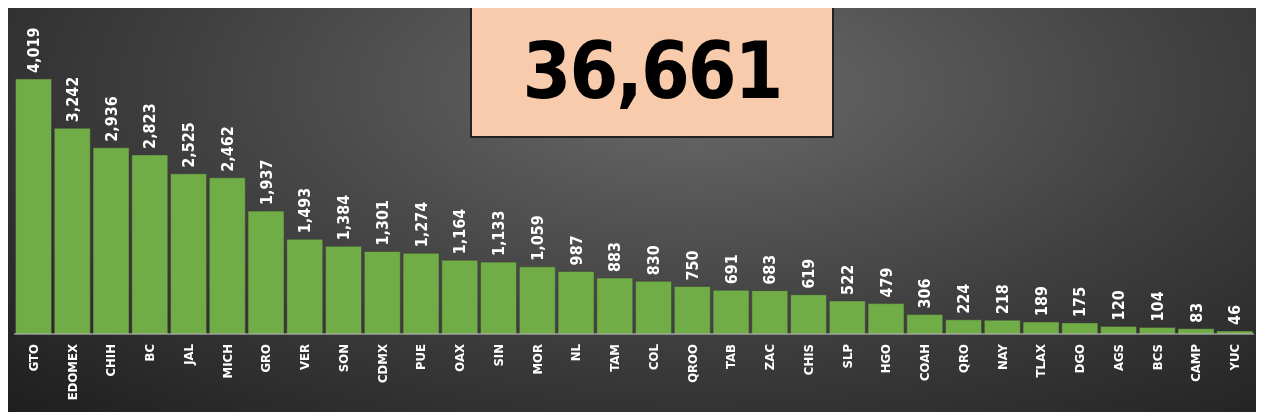  Describe the element at coordinates (925, 293) in the screenshot. I see `data-label: 306` at that location.